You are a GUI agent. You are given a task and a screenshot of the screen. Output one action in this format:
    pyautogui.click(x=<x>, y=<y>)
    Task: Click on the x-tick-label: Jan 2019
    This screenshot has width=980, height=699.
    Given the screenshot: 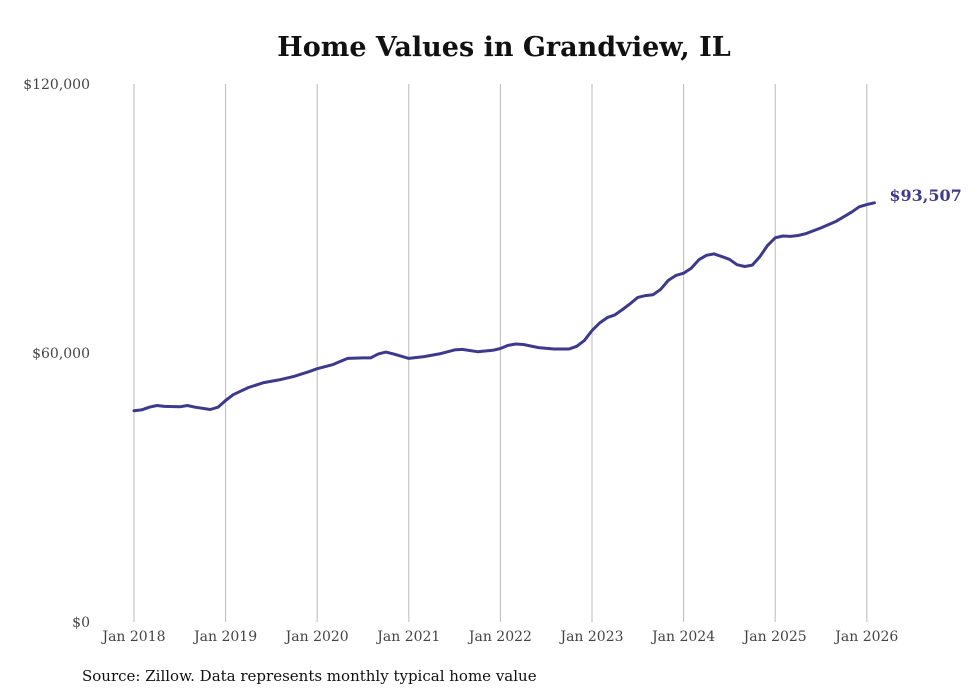 What is the action you would take?
    pyautogui.click(x=224, y=637)
    